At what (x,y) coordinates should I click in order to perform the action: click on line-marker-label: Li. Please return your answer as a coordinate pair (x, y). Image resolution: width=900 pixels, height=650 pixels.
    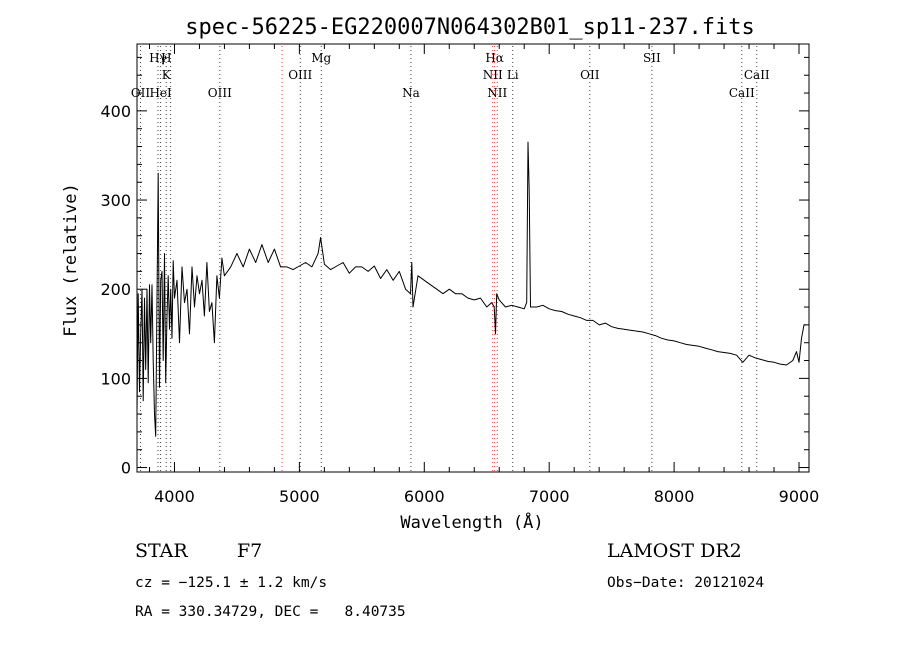
    Looking at the image, I should click on (513, 75).